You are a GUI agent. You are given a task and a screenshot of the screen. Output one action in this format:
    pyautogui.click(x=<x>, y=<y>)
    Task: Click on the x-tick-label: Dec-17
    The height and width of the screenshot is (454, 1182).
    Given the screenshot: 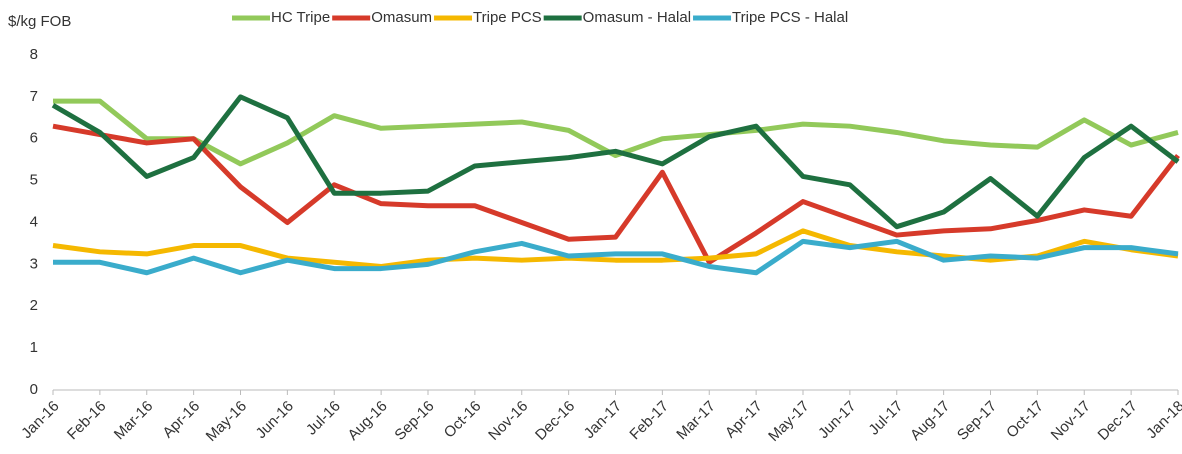 What is the action you would take?
    pyautogui.click(x=1118, y=421)
    